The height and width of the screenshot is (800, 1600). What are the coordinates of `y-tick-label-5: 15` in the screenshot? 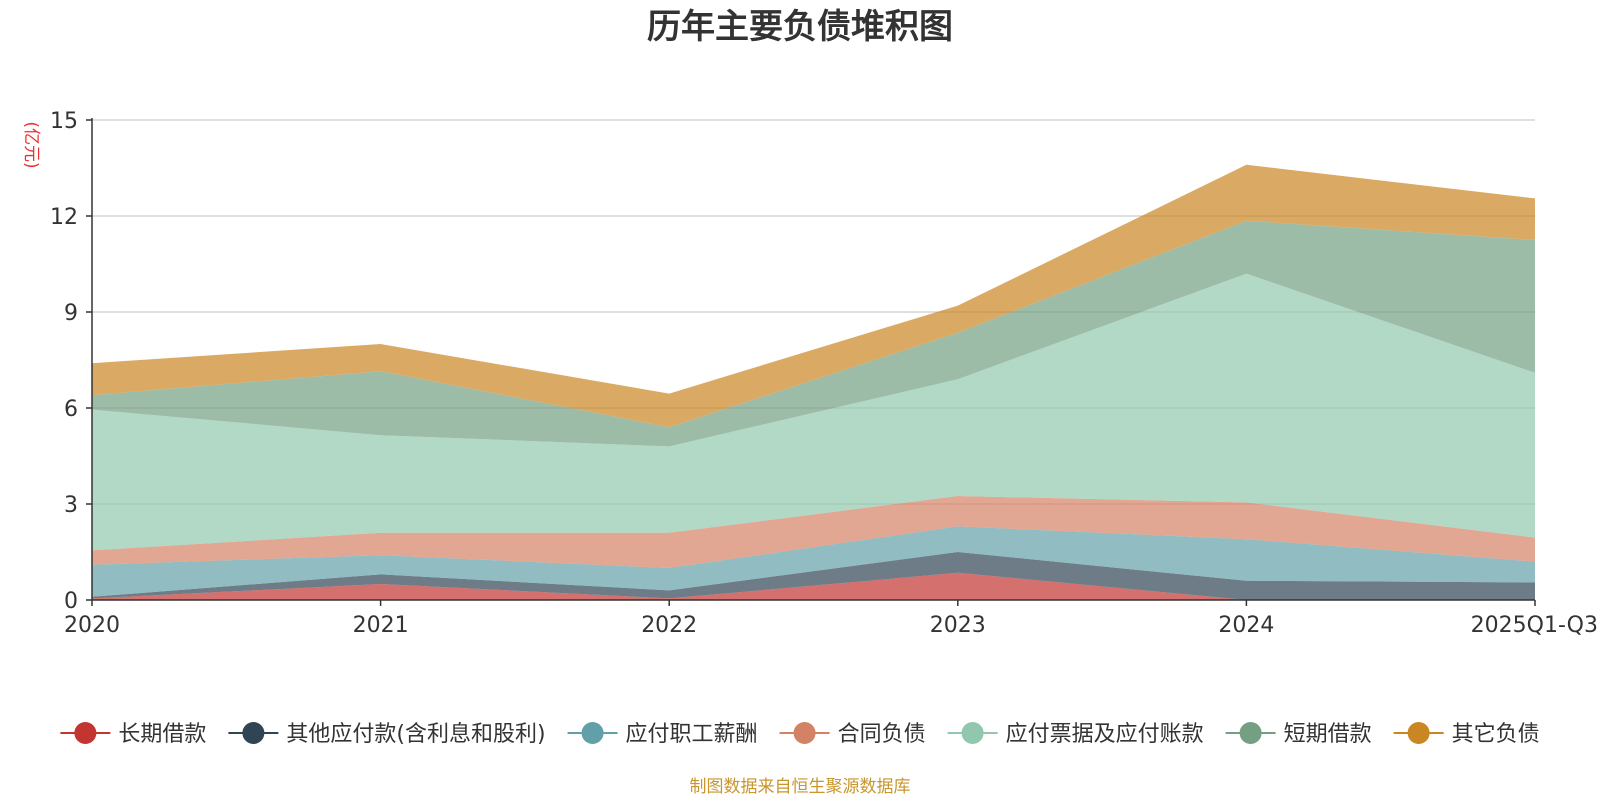 It's located at (64, 121).